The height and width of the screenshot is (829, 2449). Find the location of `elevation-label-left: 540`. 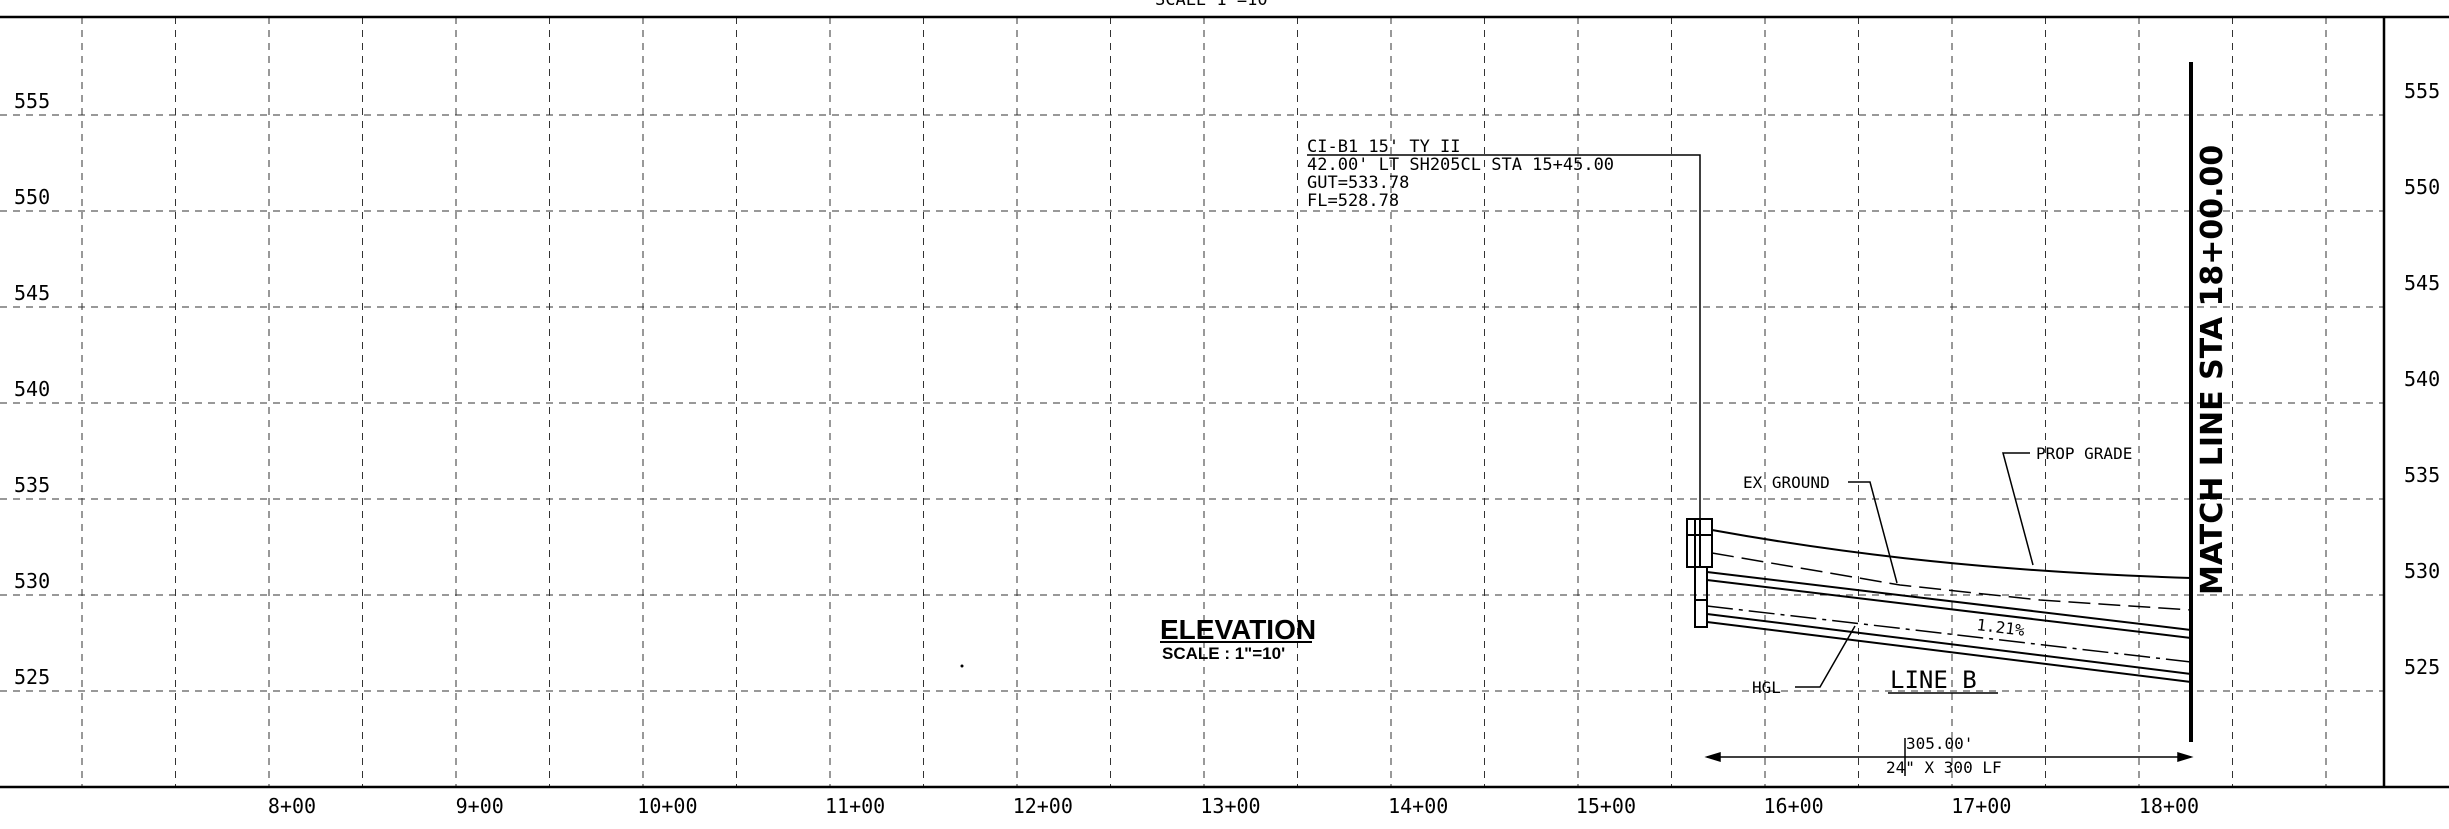

elevation-label-left: 540 is located at coordinates (32, 389).